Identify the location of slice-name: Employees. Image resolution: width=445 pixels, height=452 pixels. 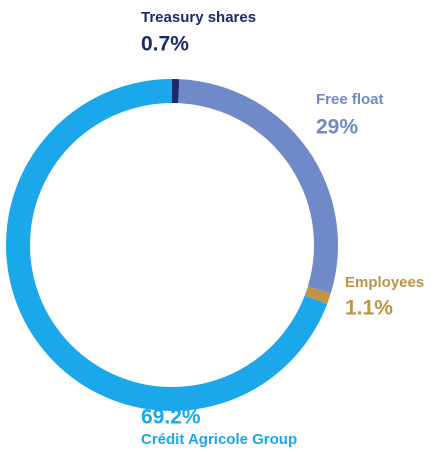
(384, 282).